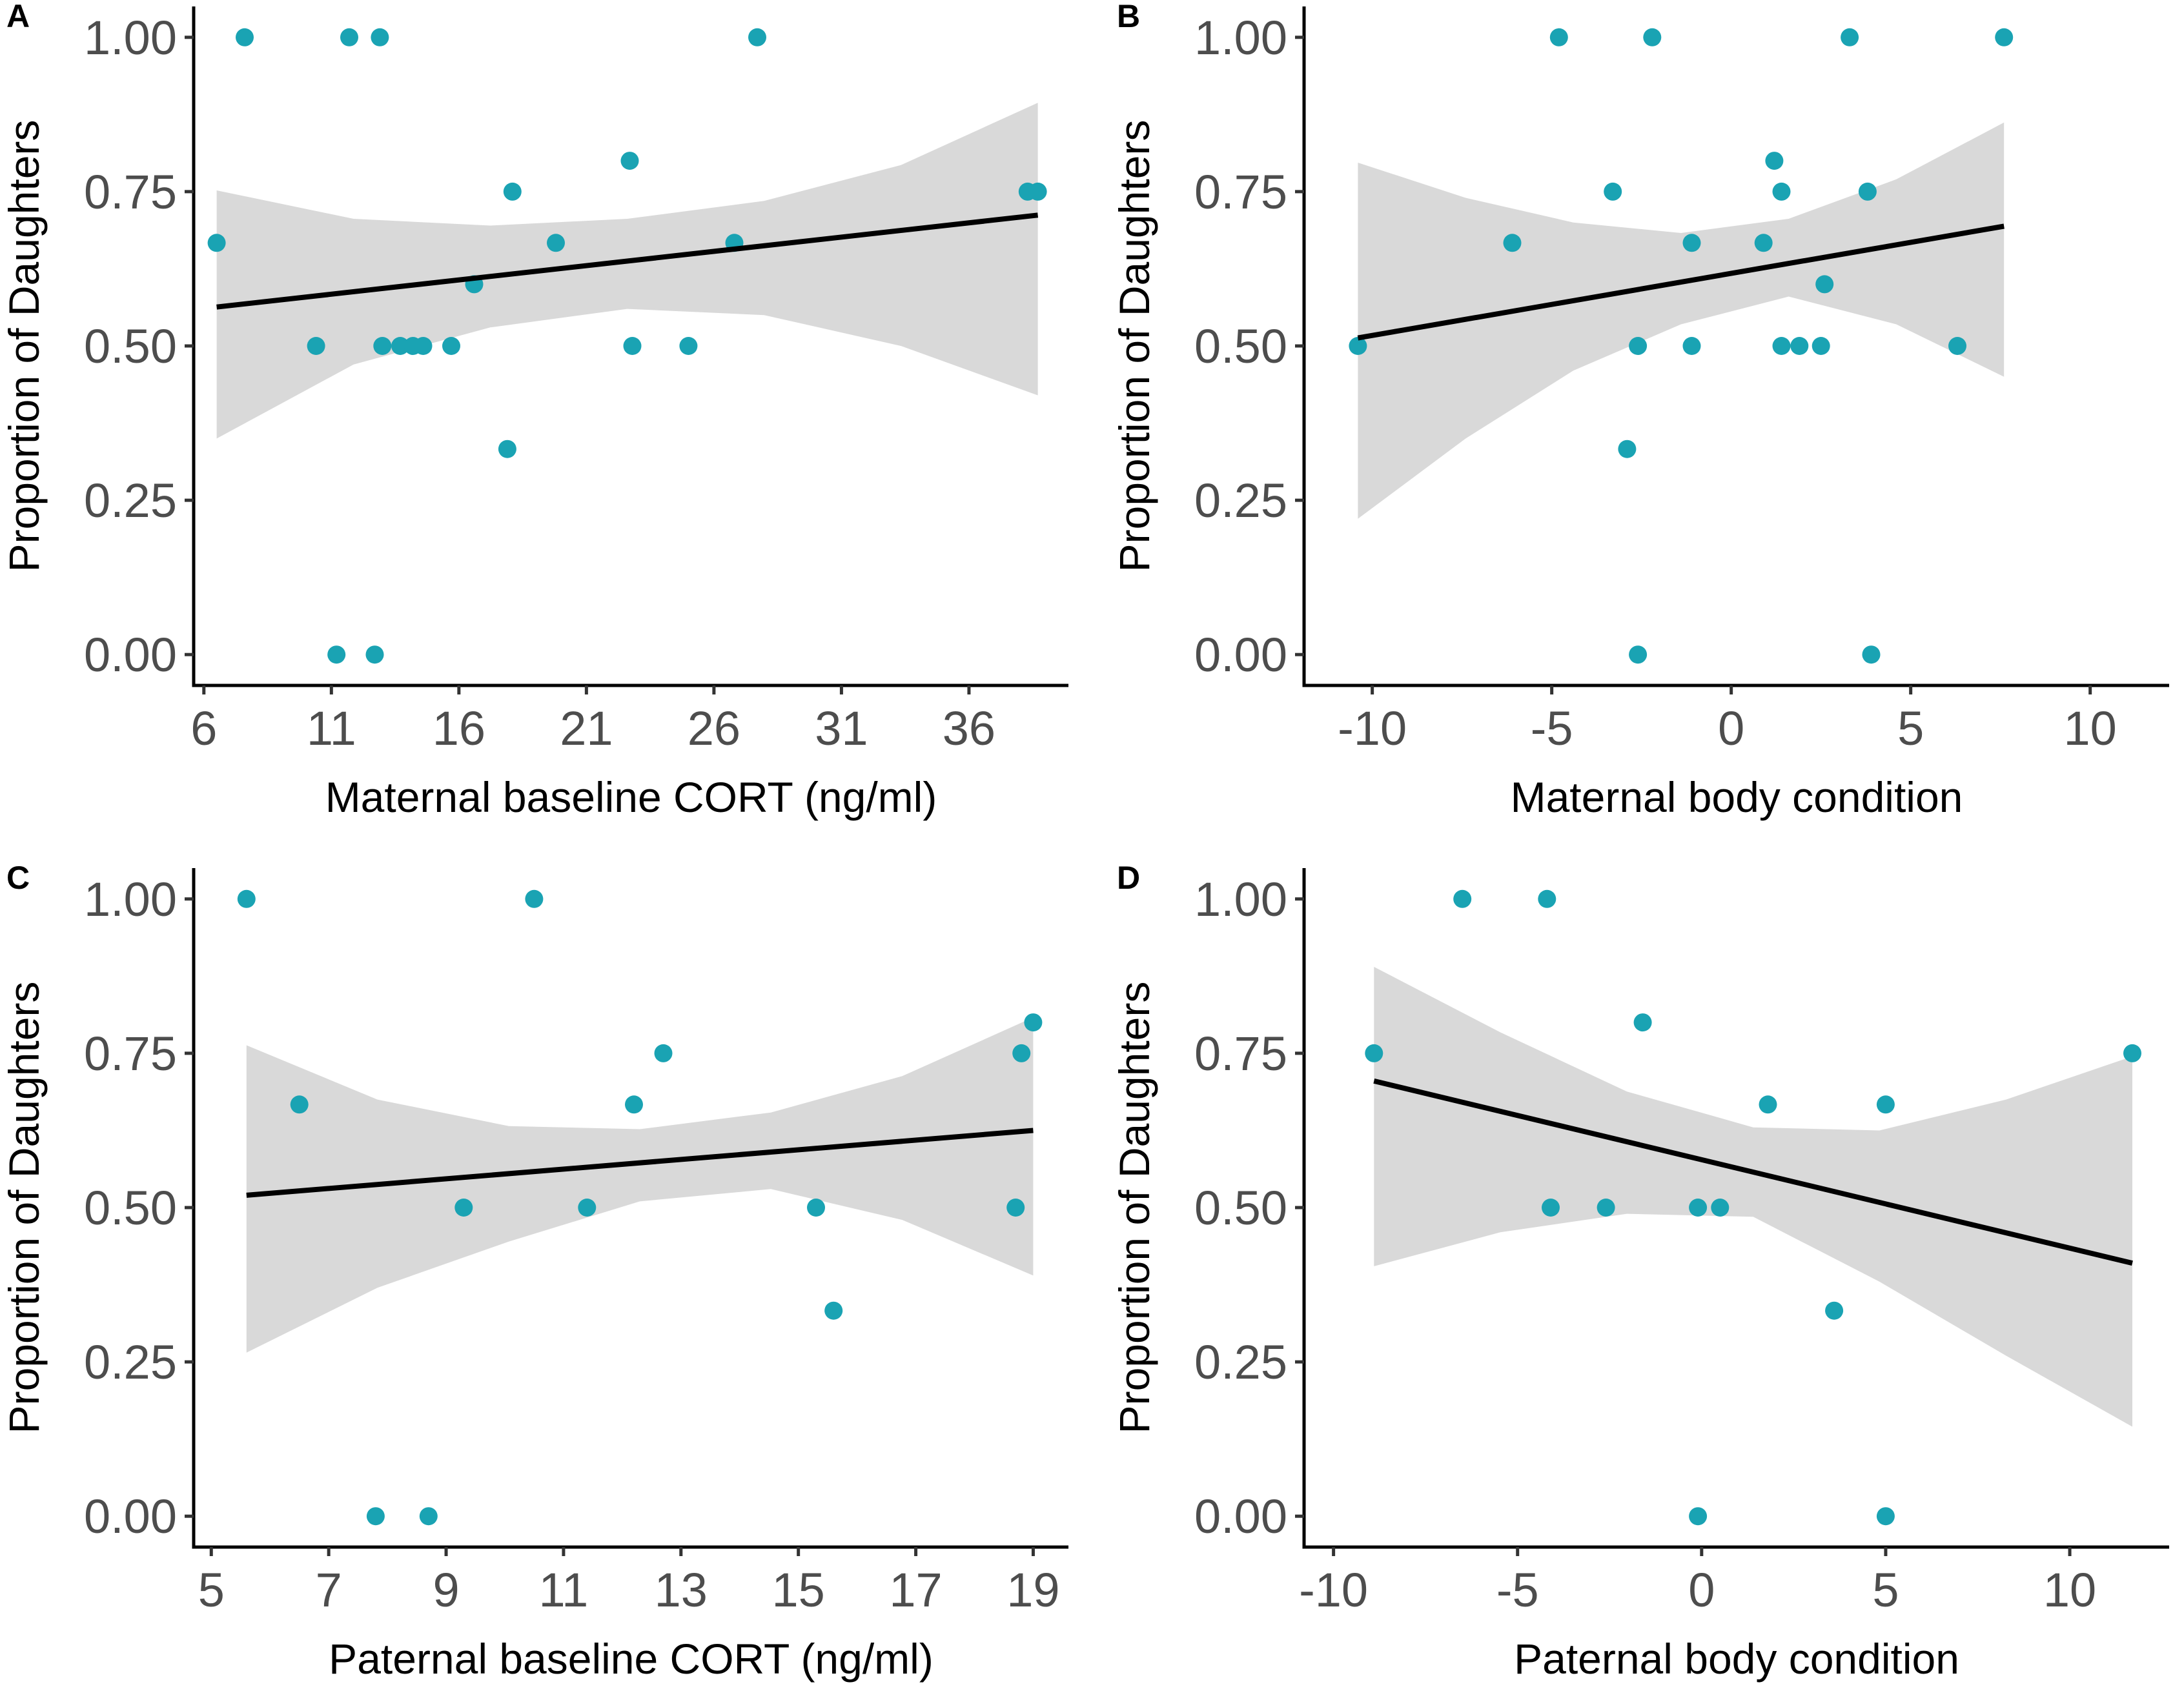 This screenshot has width=2184, height=1691. I want to click on x-tick-label: 6, so click(203, 729).